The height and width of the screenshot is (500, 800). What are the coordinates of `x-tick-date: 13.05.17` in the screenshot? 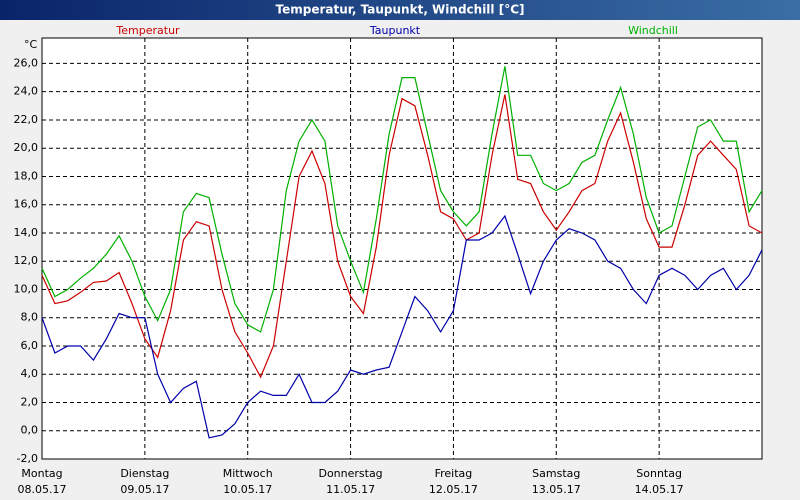 It's located at (556, 489).